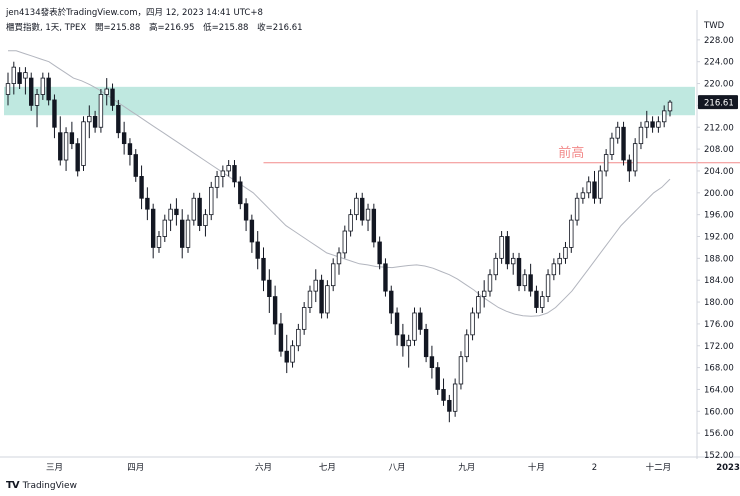 The image size is (740, 496). Describe the element at coordinates (719, 281) in the screenshot. I see `y-tick-label: 184.00` at that location.